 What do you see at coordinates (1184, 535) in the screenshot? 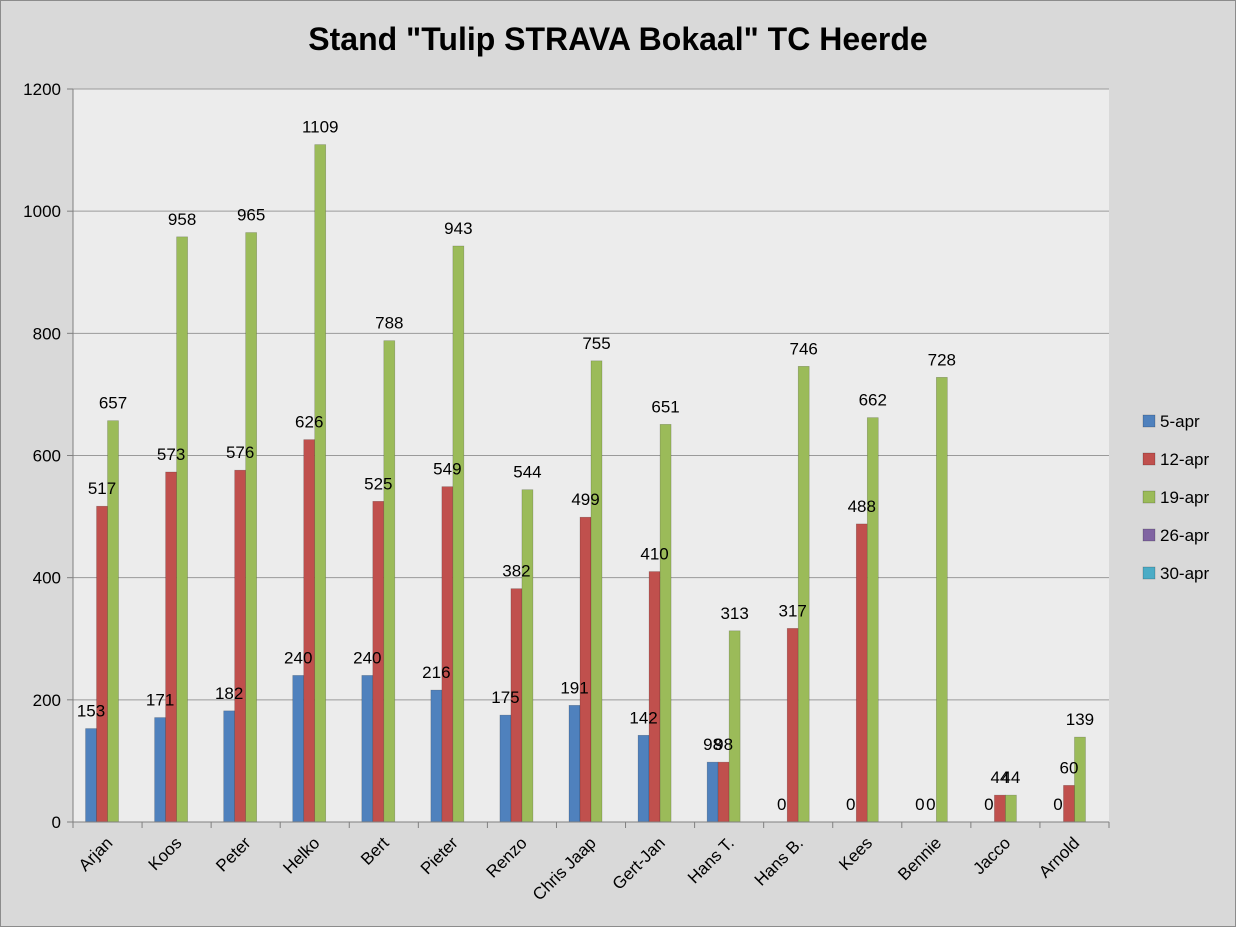
I see `legend-label: 26-apr` at bounding box center [1184, 535].